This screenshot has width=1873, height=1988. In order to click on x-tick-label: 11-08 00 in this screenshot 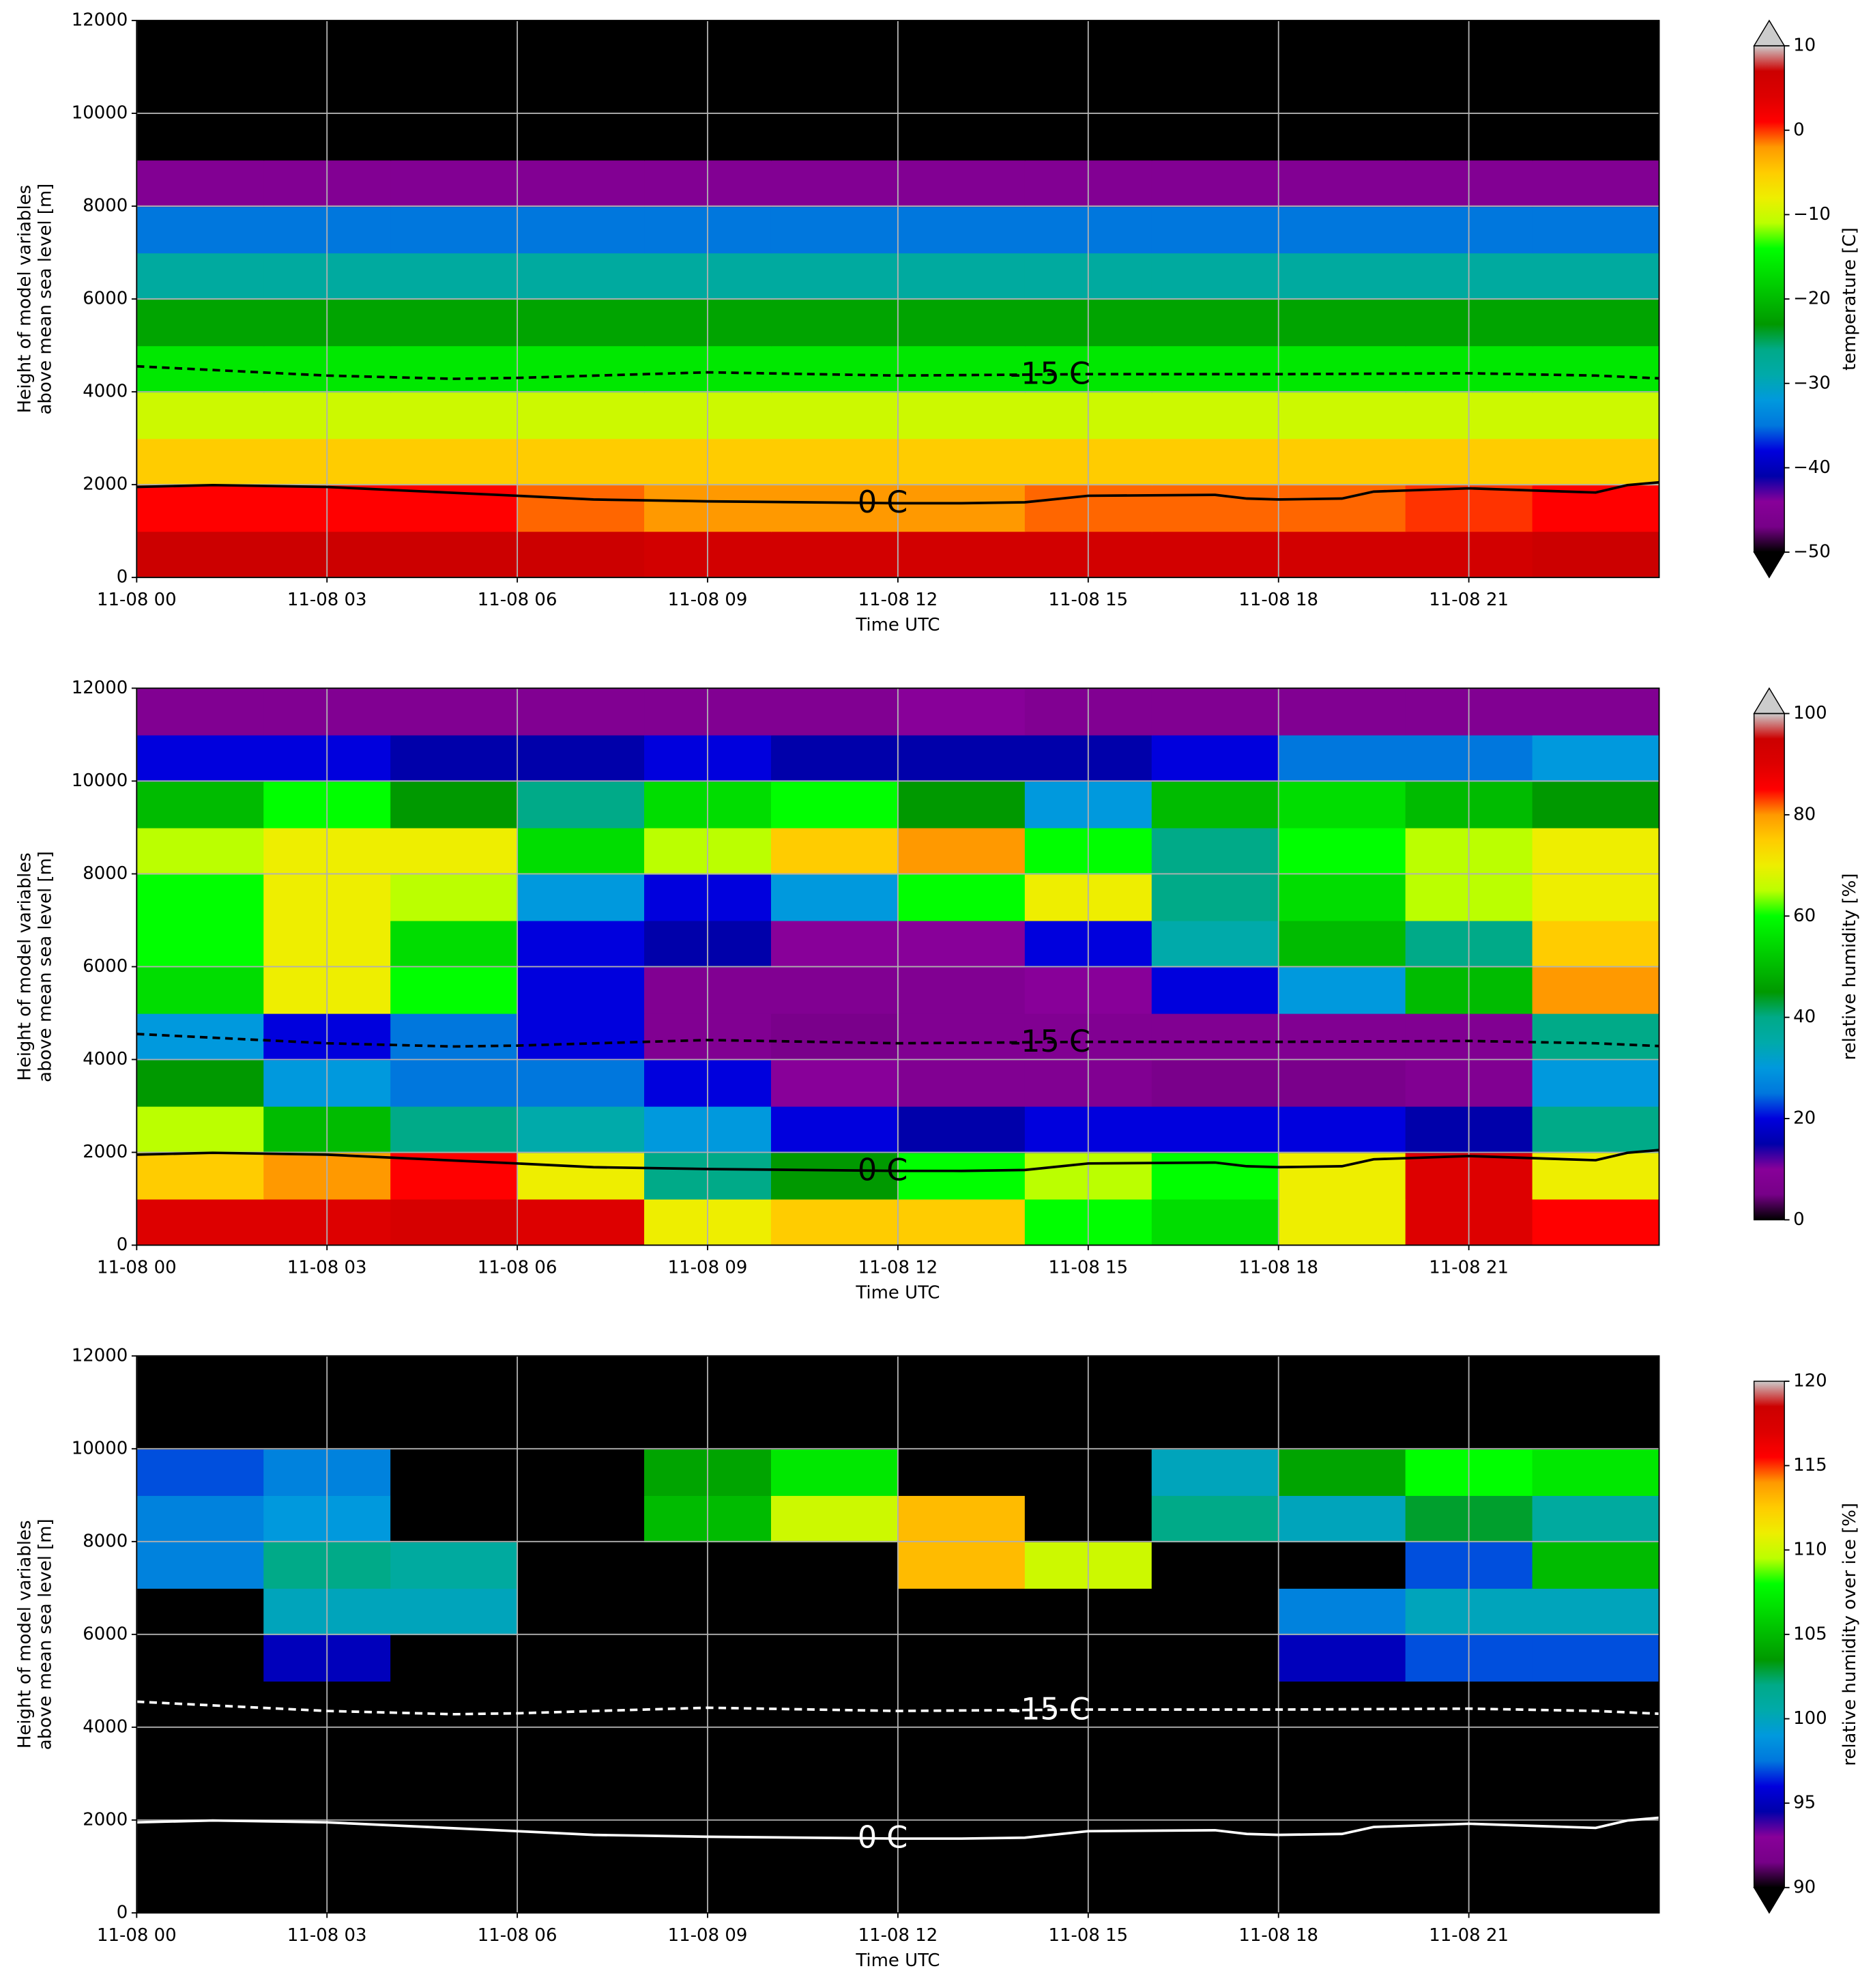, I will do `click(137, 1268)`.